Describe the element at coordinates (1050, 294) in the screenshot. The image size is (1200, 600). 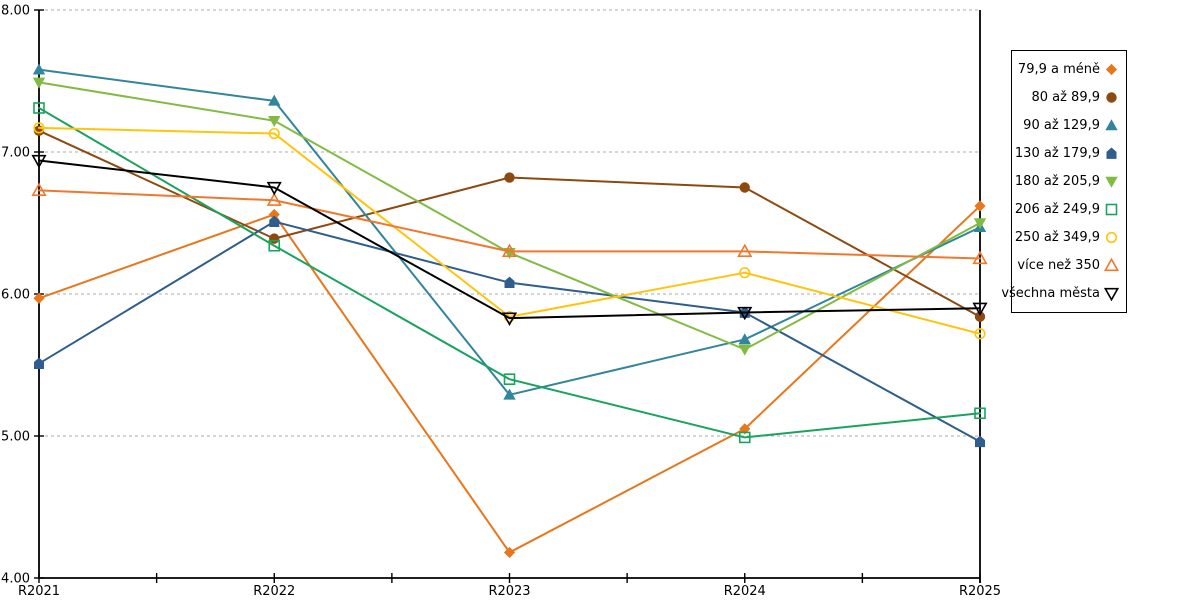
I see `legend-label: všechna města` at that location.